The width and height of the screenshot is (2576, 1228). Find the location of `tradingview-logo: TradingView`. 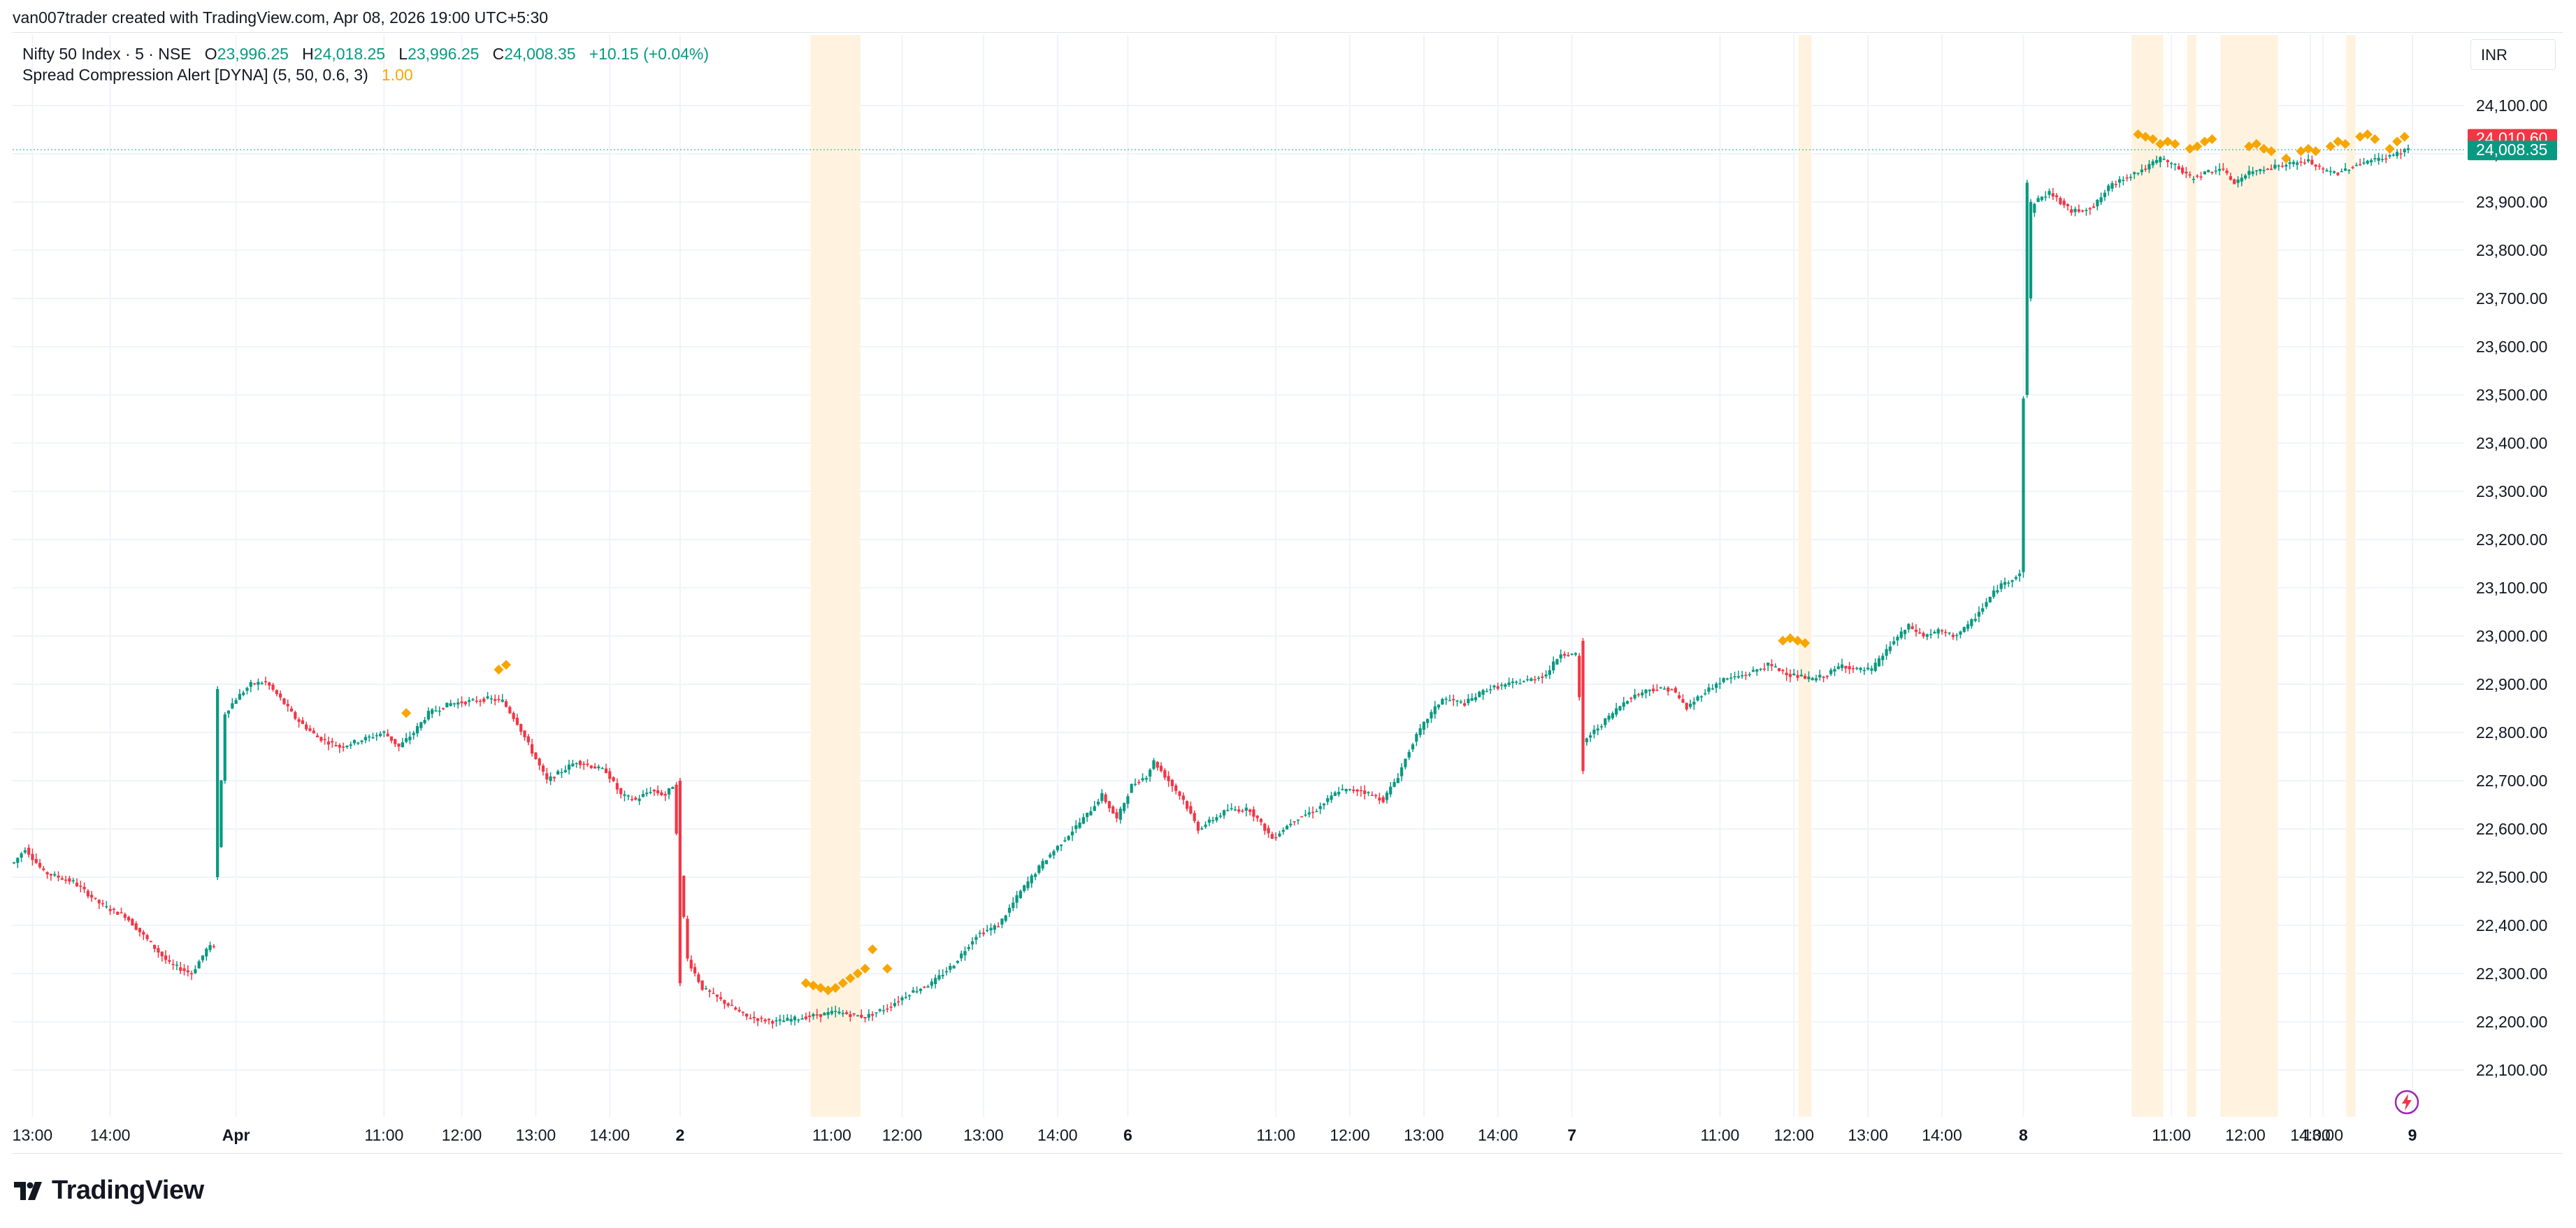

tradingview-logo: TradingView is located at coordinates (109, 1191).